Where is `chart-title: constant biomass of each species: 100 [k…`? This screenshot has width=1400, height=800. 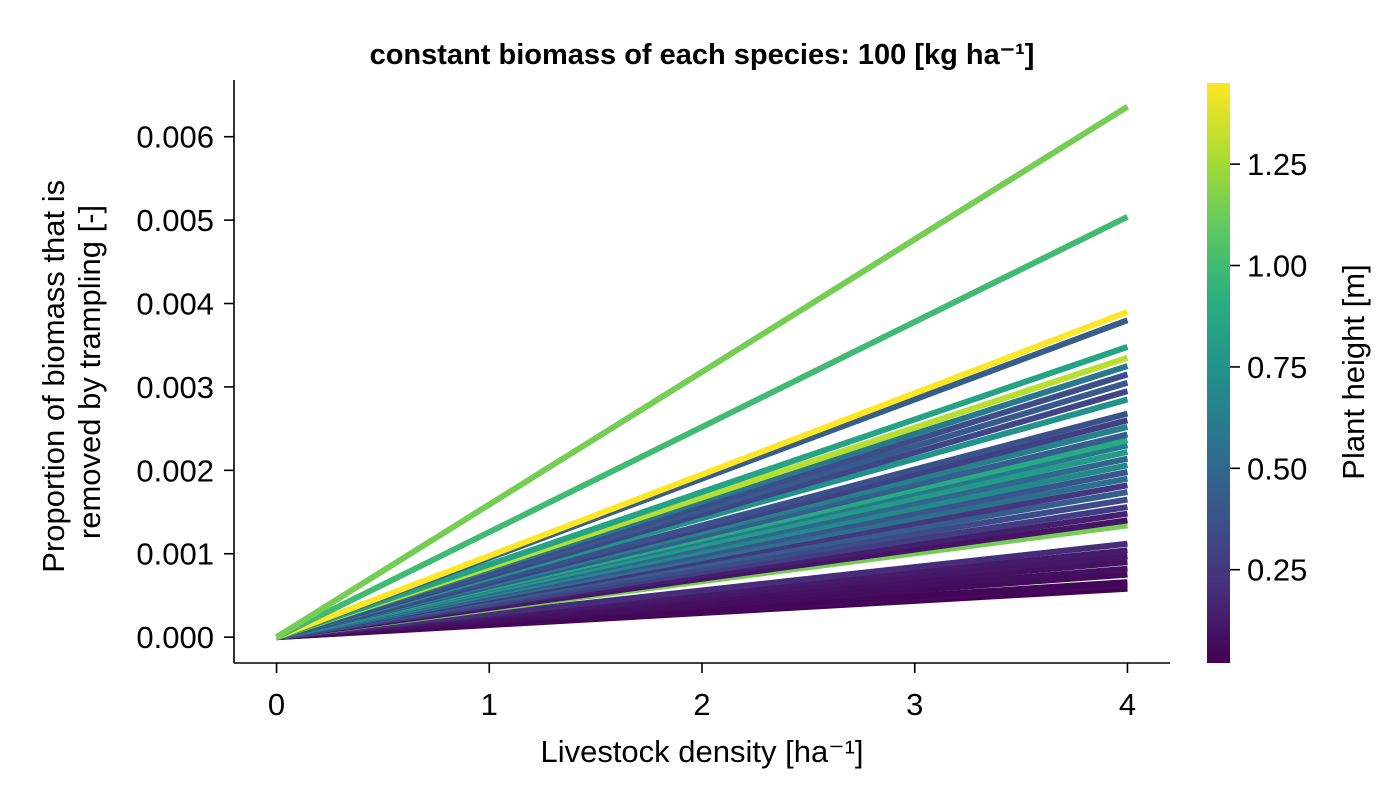
chart-title: constant biomass of each species: 100 [k… is located at coordinates (702, 55).